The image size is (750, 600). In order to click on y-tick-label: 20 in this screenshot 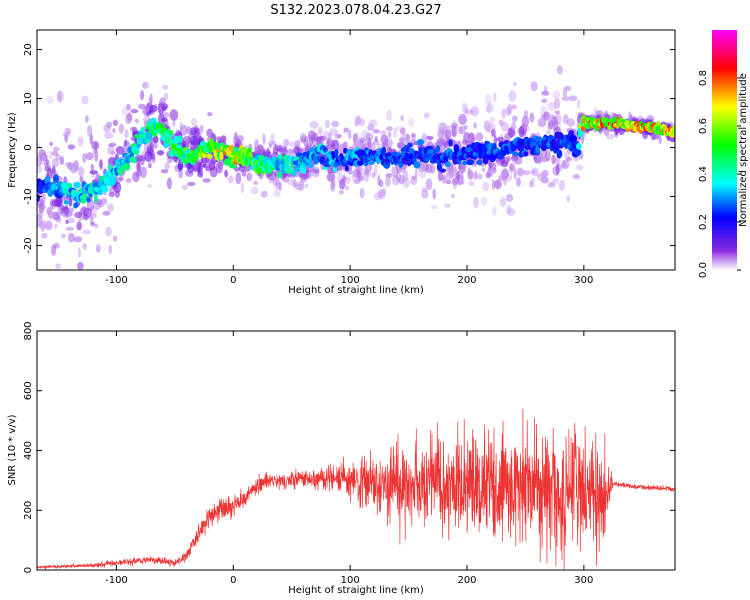, I will do `click(28, 49)`.